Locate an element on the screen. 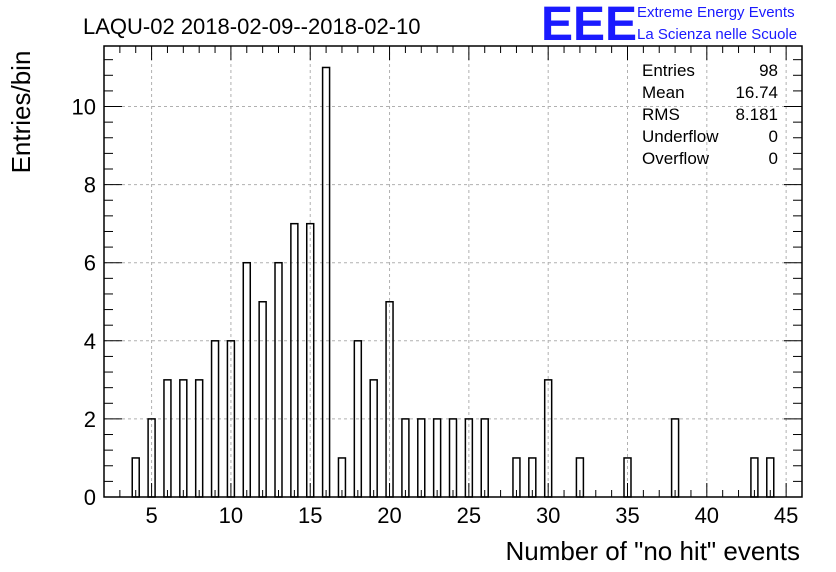 This screenshot has height=572, width=836. x-tick-label: 30 is located at coordinates (548, 515).